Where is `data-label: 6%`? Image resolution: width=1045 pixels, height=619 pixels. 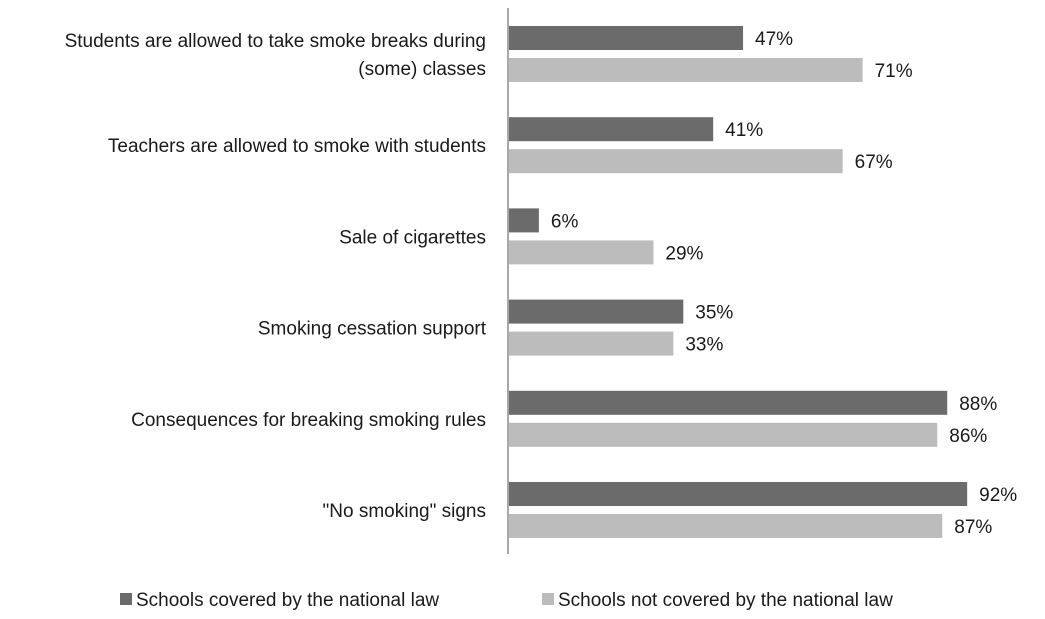 data-label: 6% is located at coordinates (565, 221).